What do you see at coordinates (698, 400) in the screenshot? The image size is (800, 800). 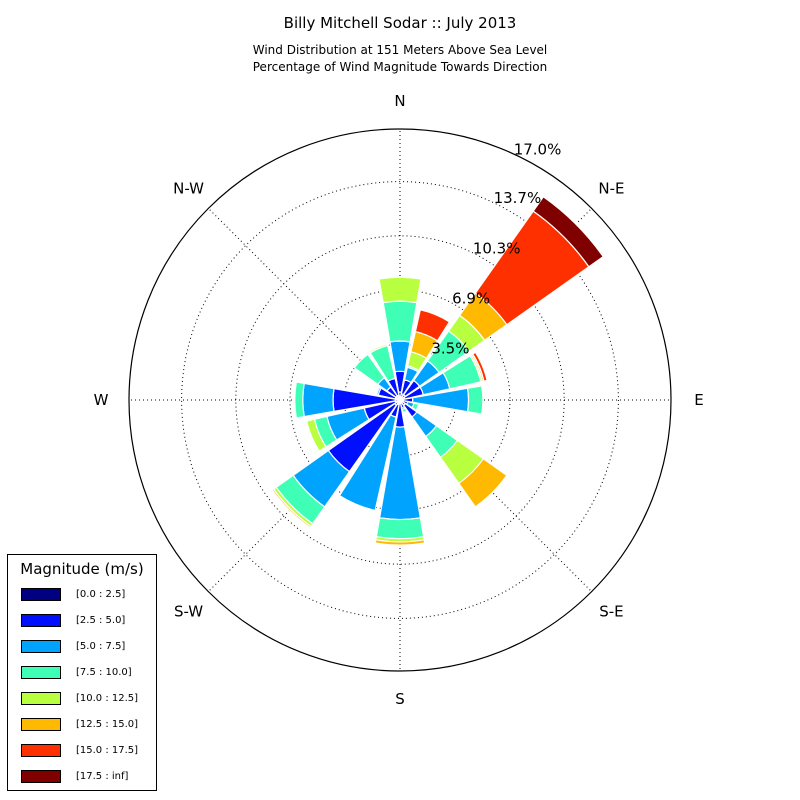 I see `direction-label: E` at bounding box center [698, 400].